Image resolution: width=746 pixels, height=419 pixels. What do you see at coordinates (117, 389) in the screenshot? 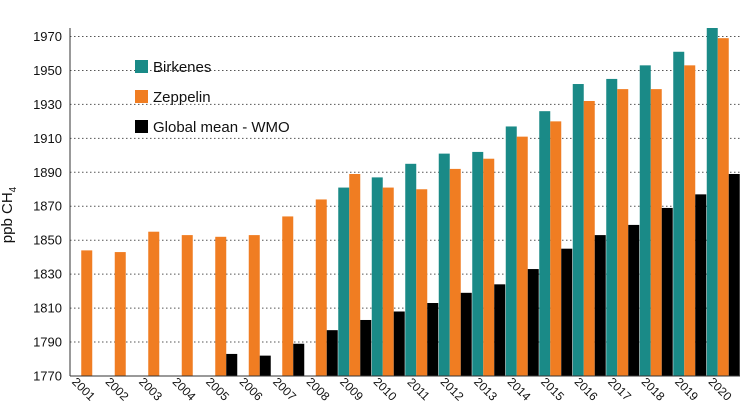
I see `x-tick-label: 2002` at bounding box center [117, 389].